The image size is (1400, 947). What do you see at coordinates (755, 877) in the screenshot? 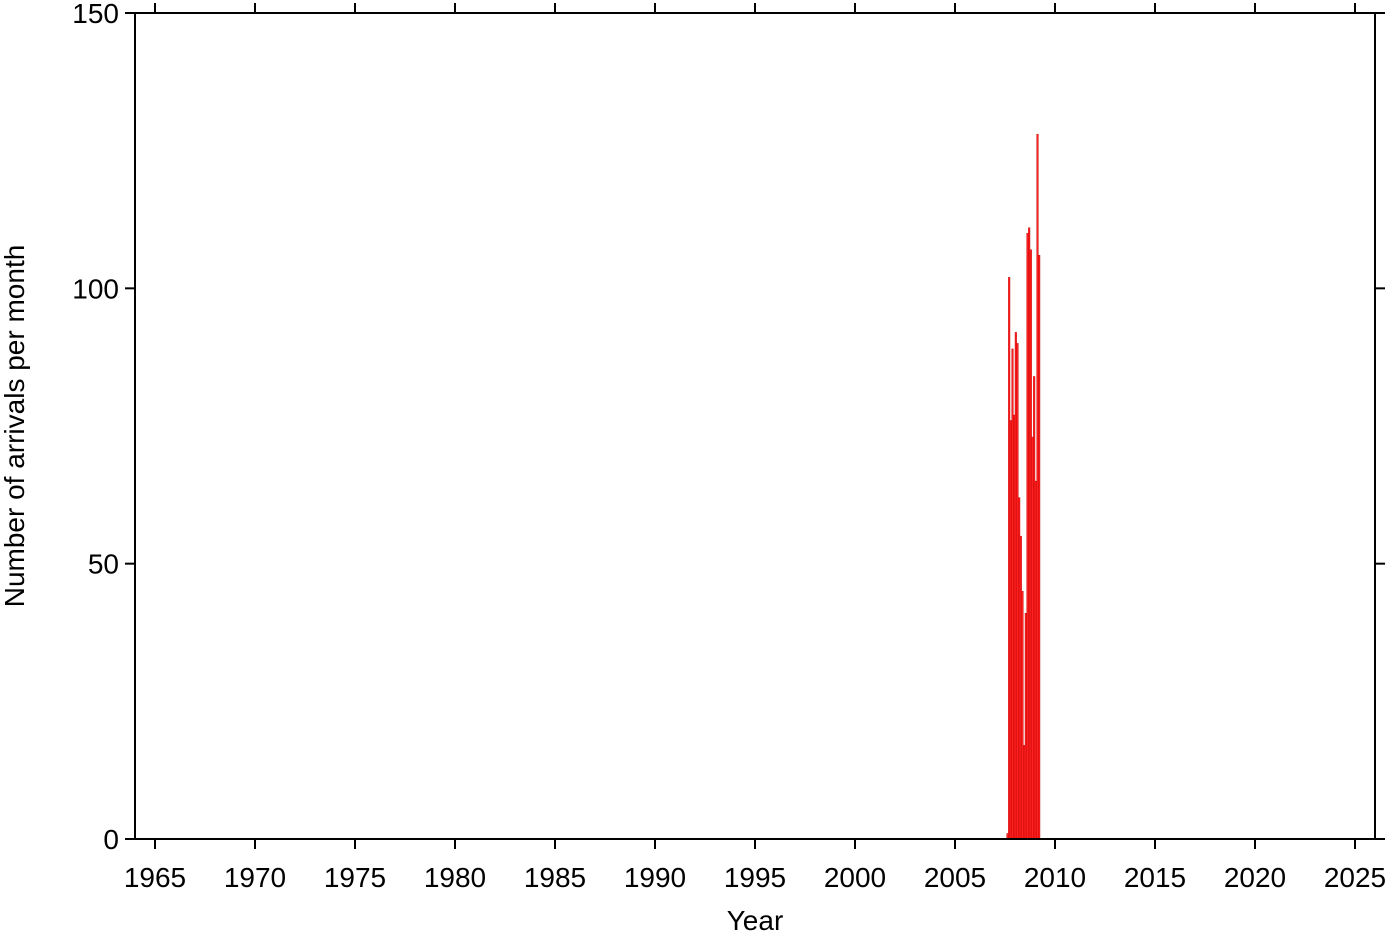
I see `x-tick-label: 1995` at bounding box center [755, 877].